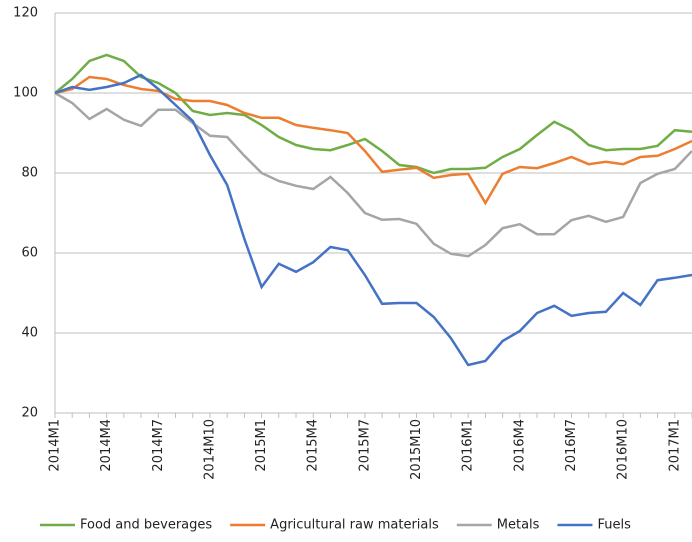 This screenshot has height=542, width=692. I want to click on x-tick-label: 2015M4, so click(313, 445).